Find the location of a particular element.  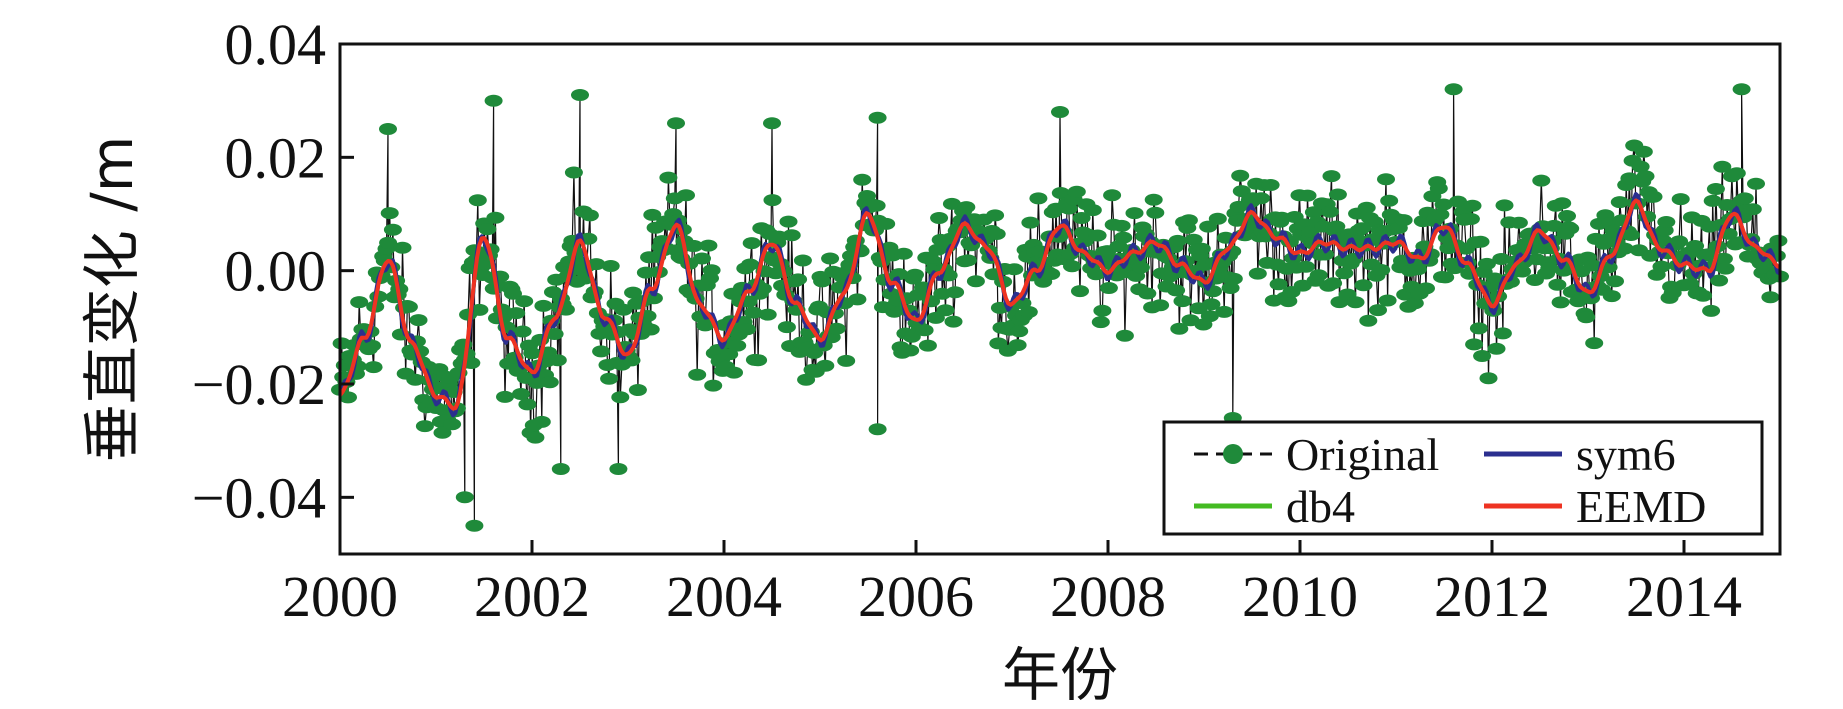

y-tick-label: −0.02 is located at coordinates (259, 384).